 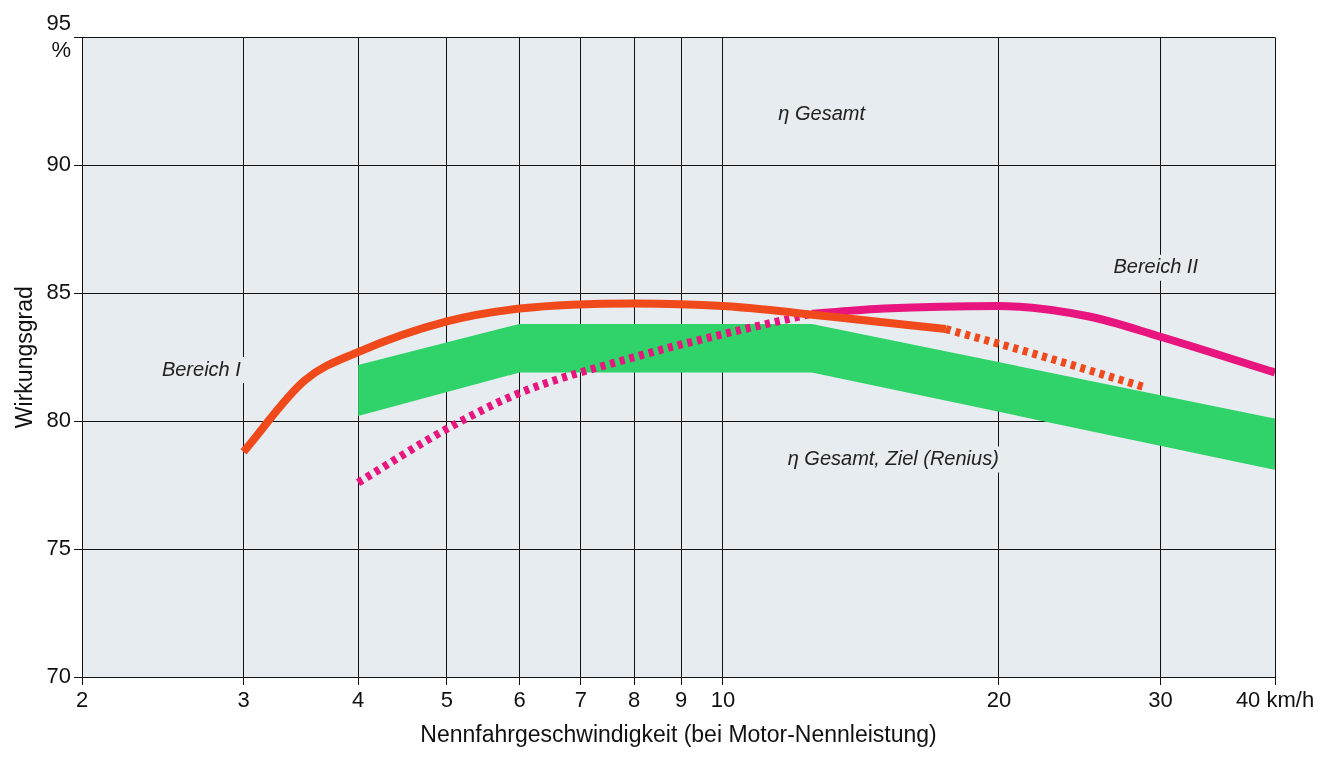 What do you see at coordinates (681, 700) in the screenshot?
I see `x-tick-label: 9` at bounding box center [681, 700].